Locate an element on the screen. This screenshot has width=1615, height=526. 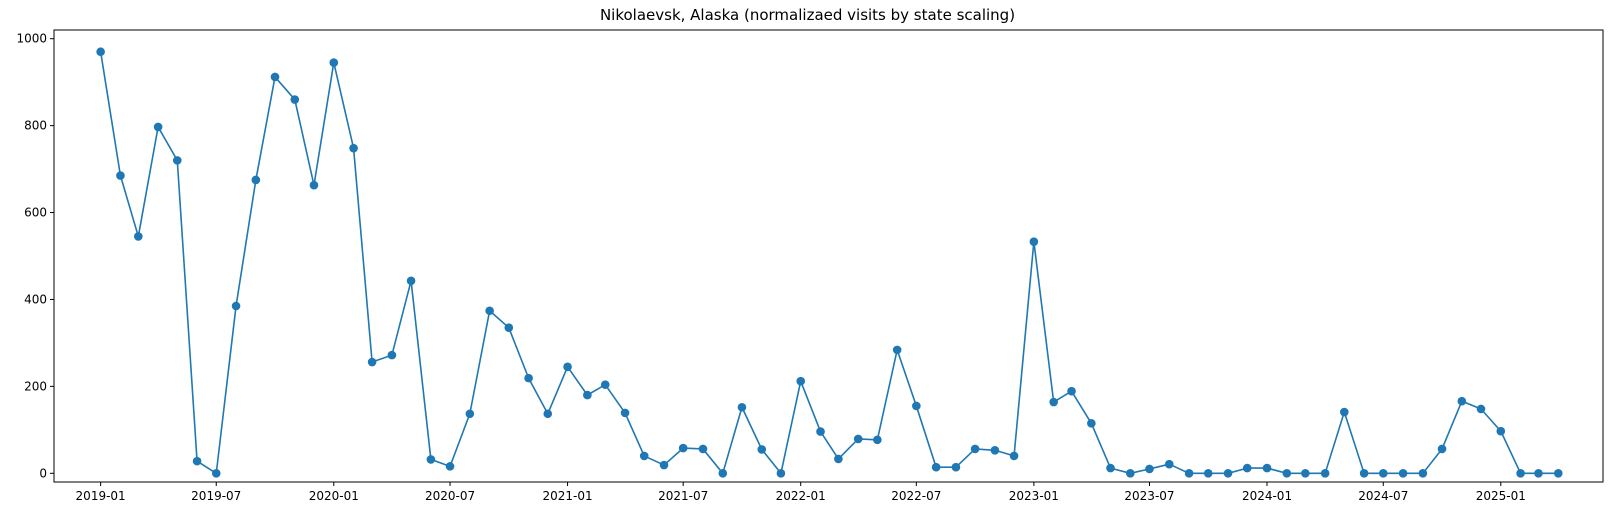
x-tick-label: 2019-07 is located at coordinates (216, 496).